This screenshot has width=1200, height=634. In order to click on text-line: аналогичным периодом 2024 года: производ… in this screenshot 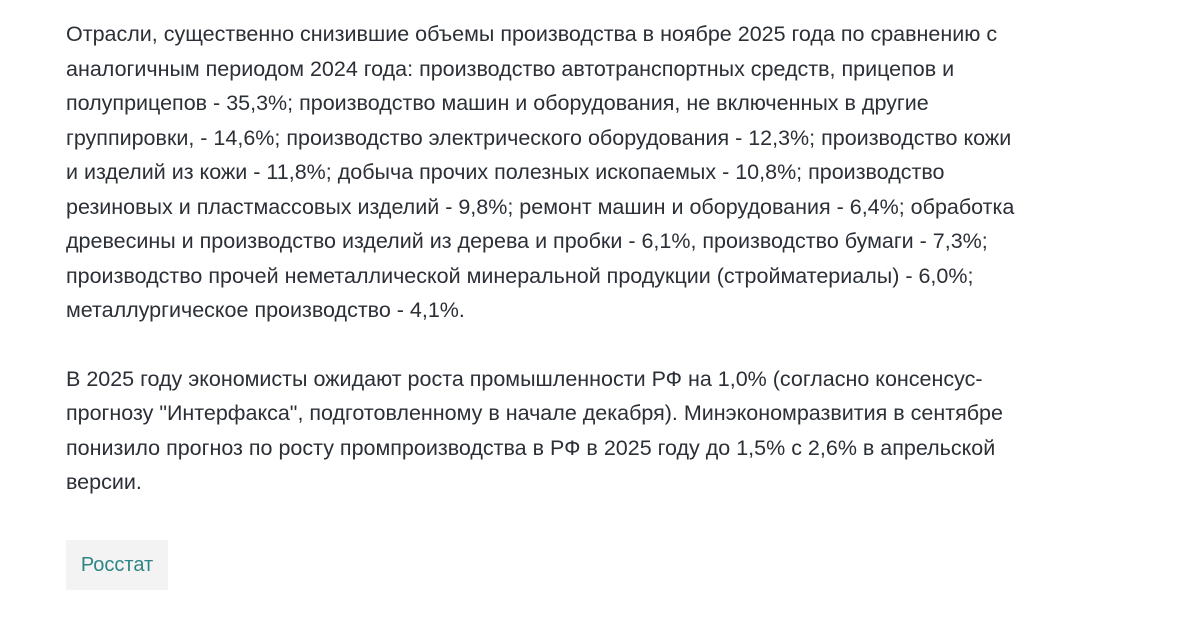, I will do `click(510, 68)`.